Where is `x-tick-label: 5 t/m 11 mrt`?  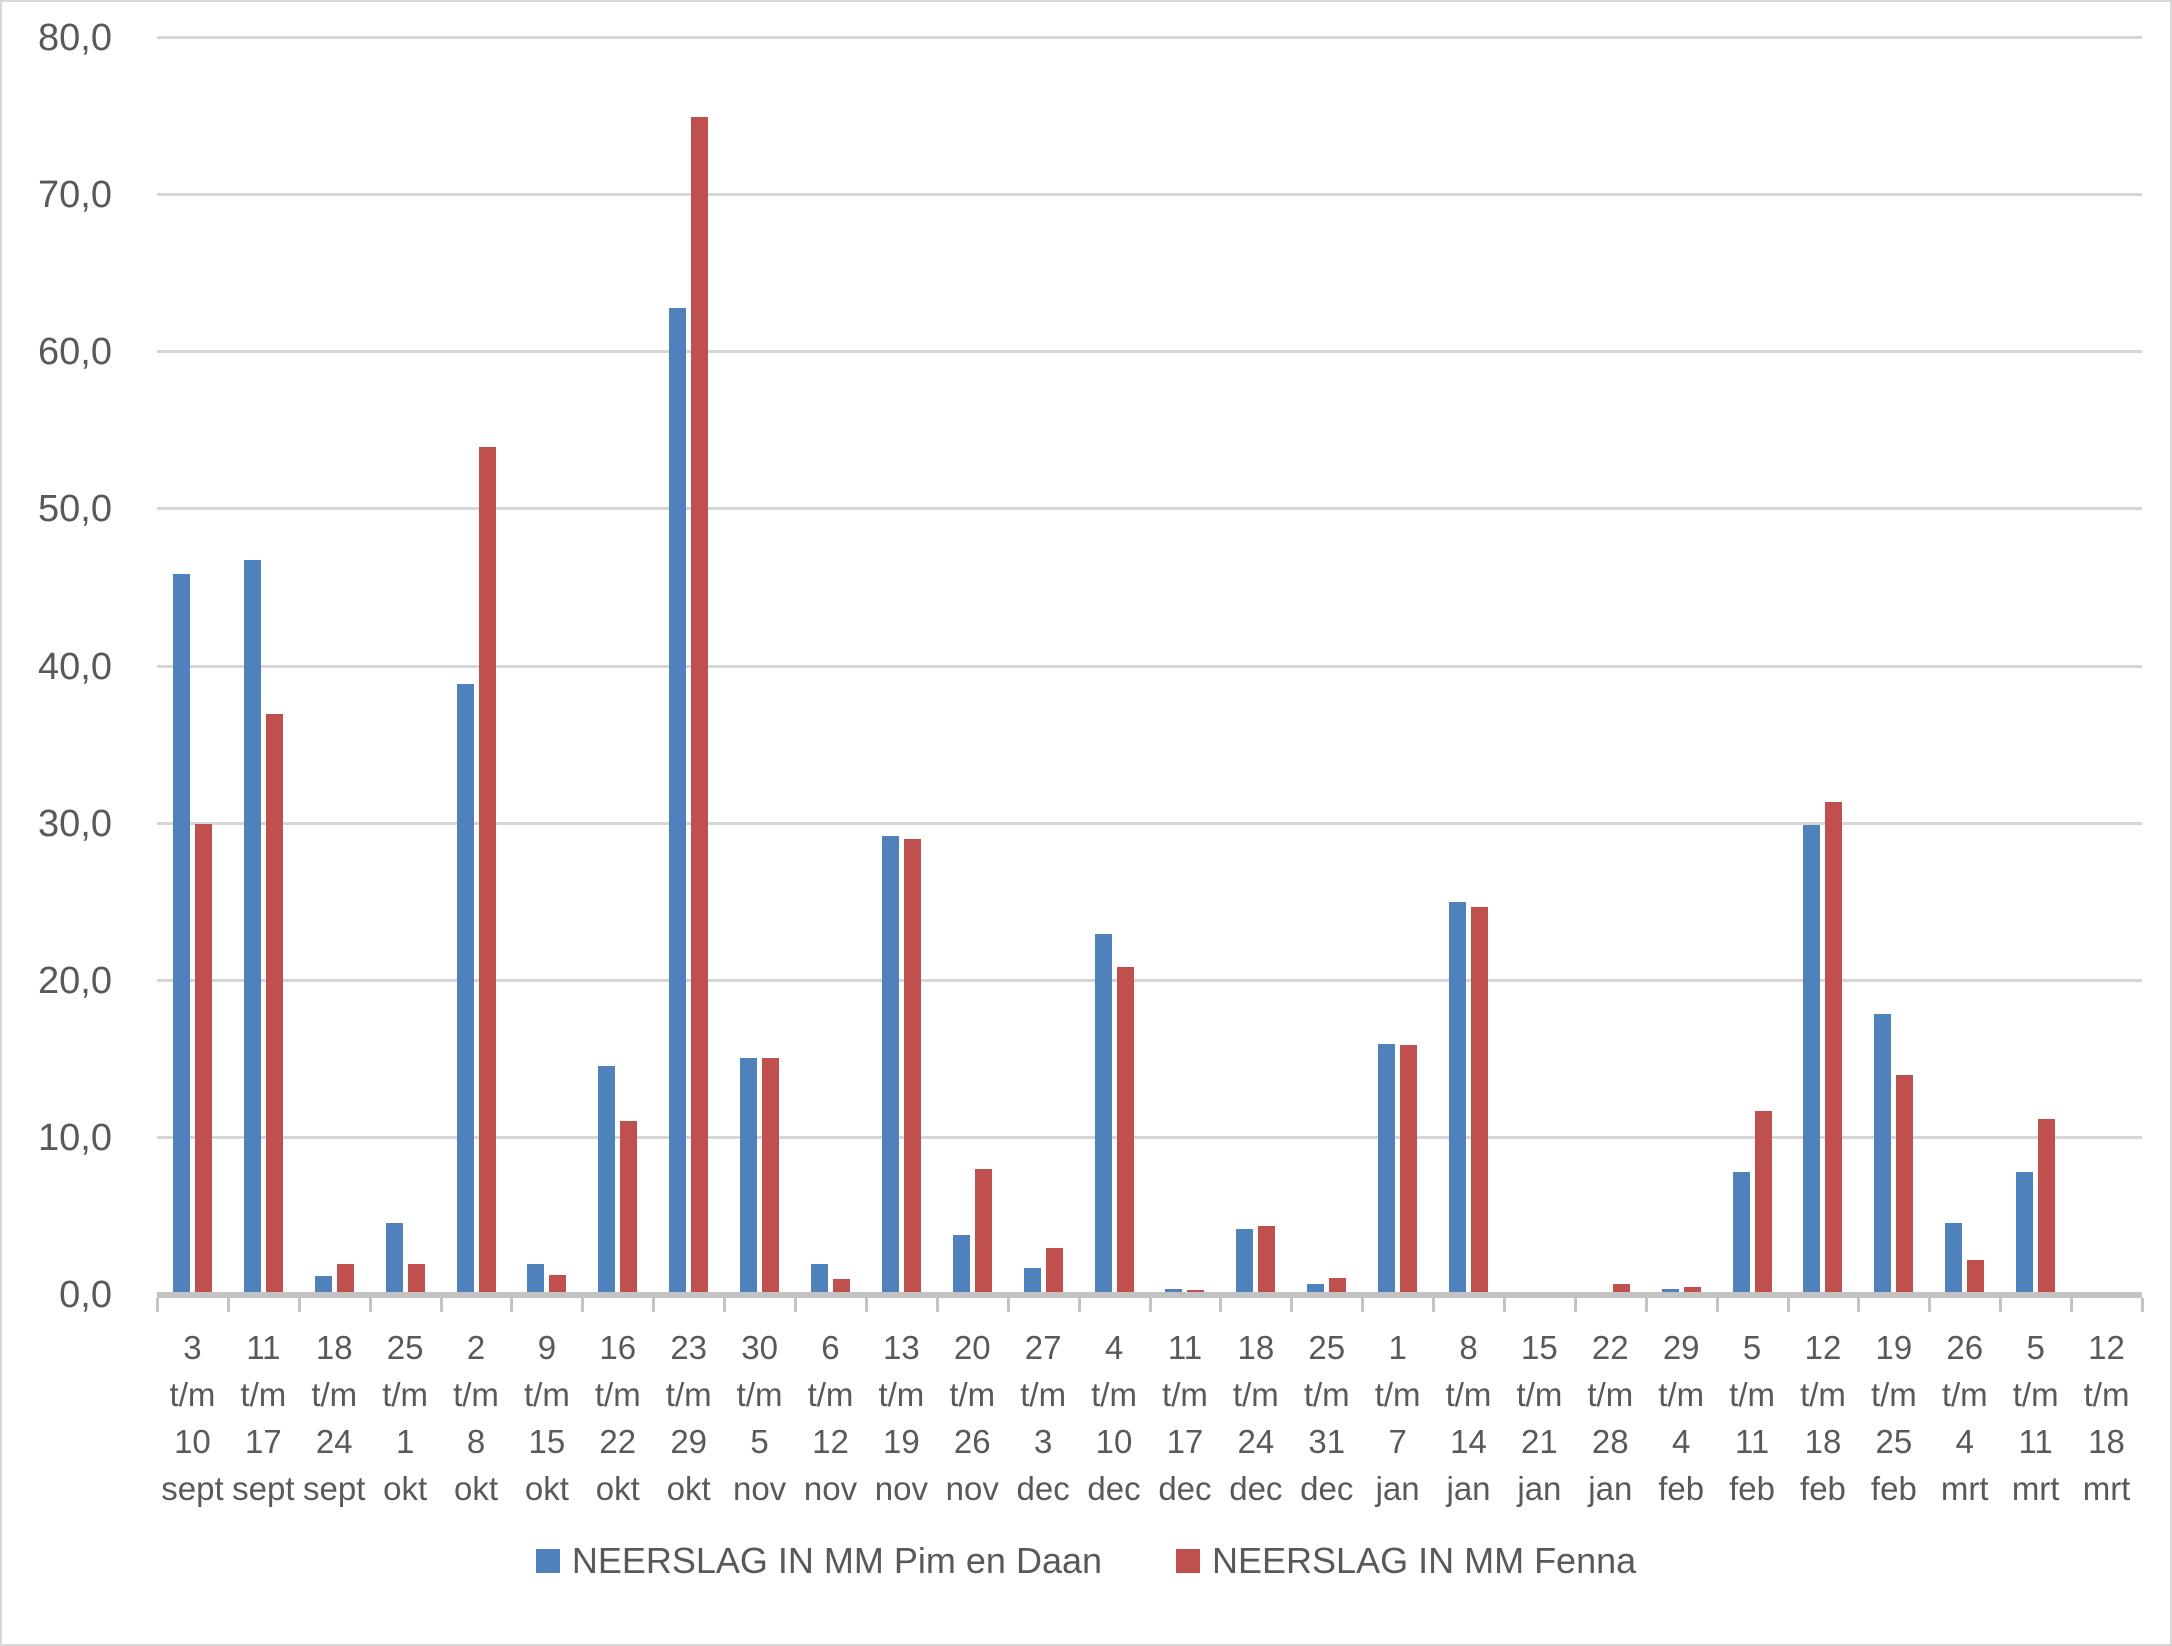 x-tick-label: 5 t/m 11 mrt is located at coordinates (2035, 1418).